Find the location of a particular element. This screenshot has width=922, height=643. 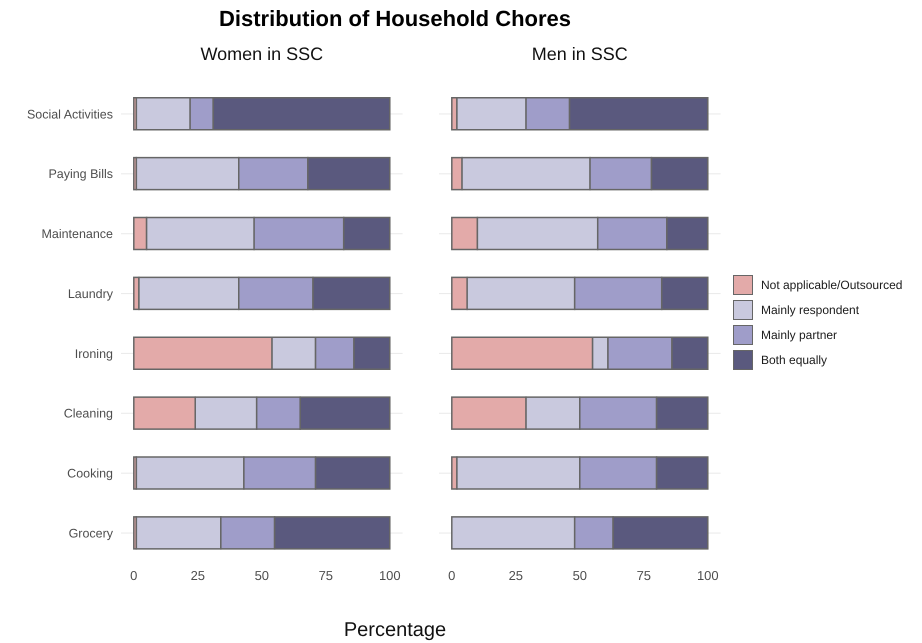

y-tick-label: Social Activities is located at coordinates (69, 114).